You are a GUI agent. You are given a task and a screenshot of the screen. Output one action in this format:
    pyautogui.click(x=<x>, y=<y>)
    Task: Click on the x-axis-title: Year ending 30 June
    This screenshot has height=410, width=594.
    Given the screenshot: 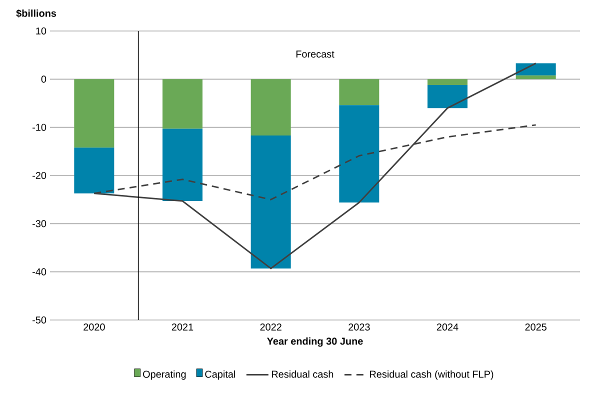 What is the action you would take?
    pyautogui.click(x=315, y=342)
    